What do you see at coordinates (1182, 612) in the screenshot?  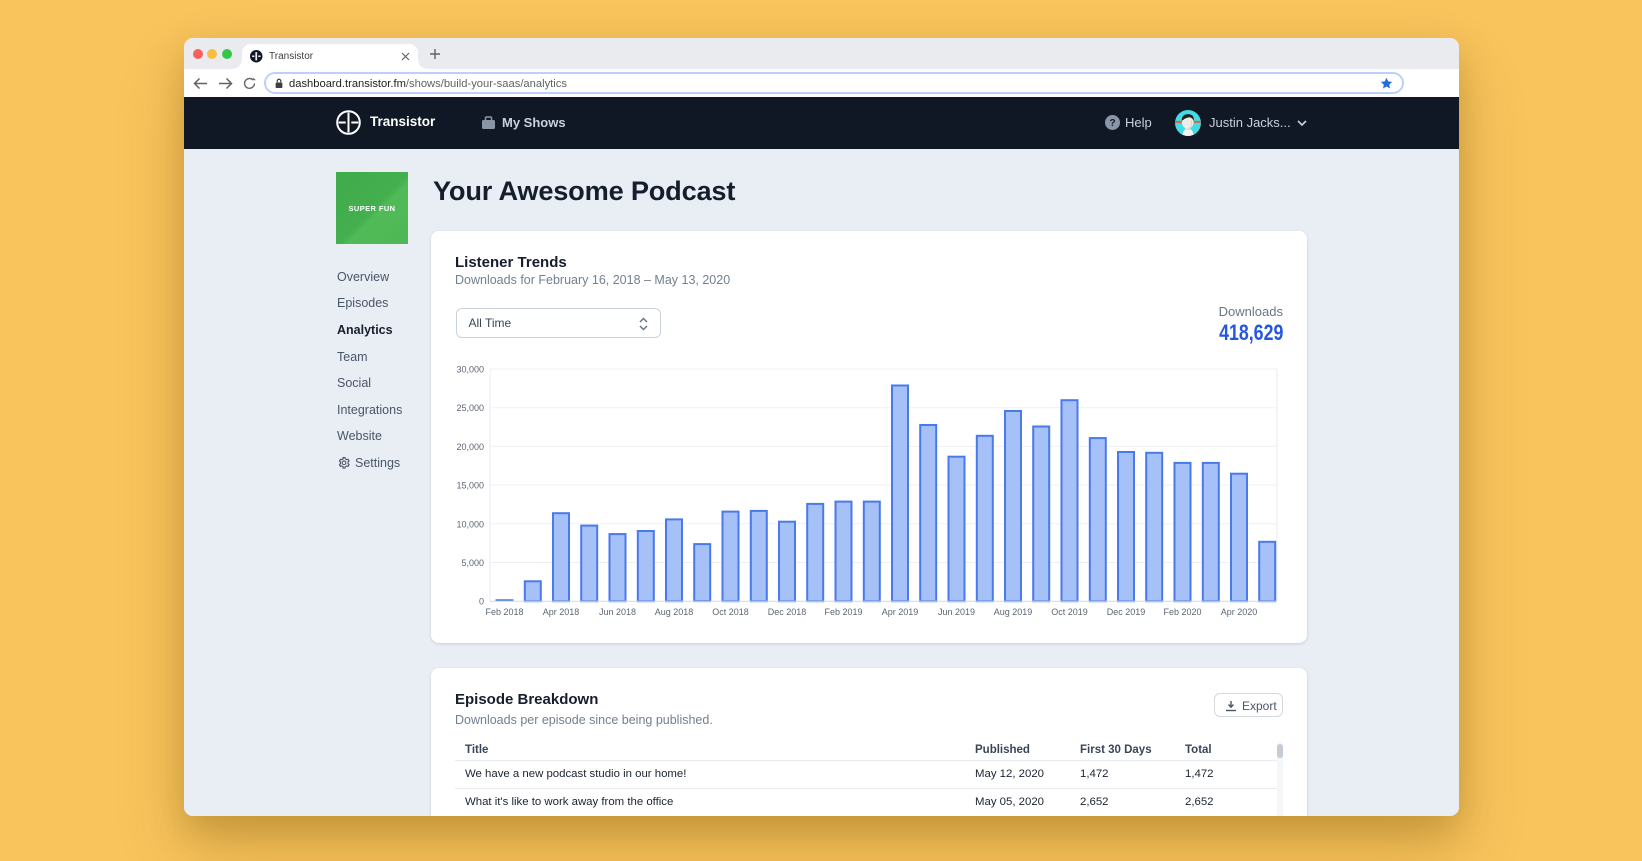 I see `svg-text: Feb 2020` at bounding box center [1182, 612].